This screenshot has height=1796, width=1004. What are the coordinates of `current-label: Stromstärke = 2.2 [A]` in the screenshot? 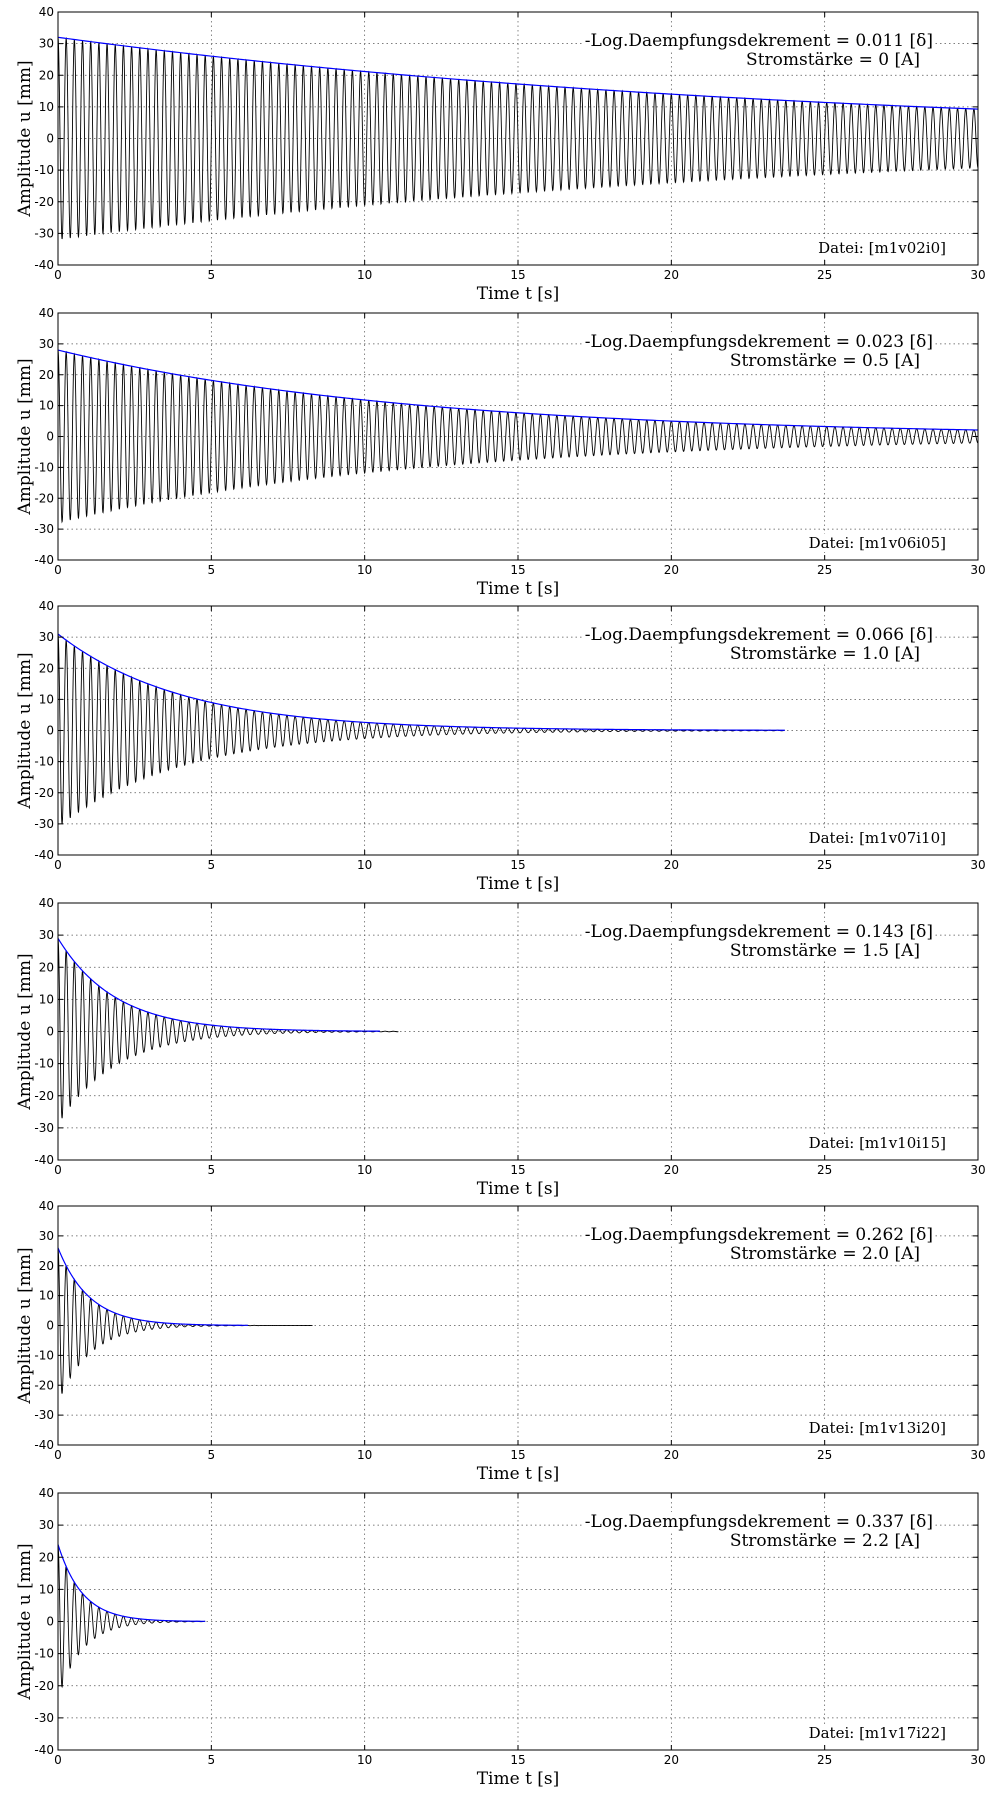 It's located at (825, 1541).